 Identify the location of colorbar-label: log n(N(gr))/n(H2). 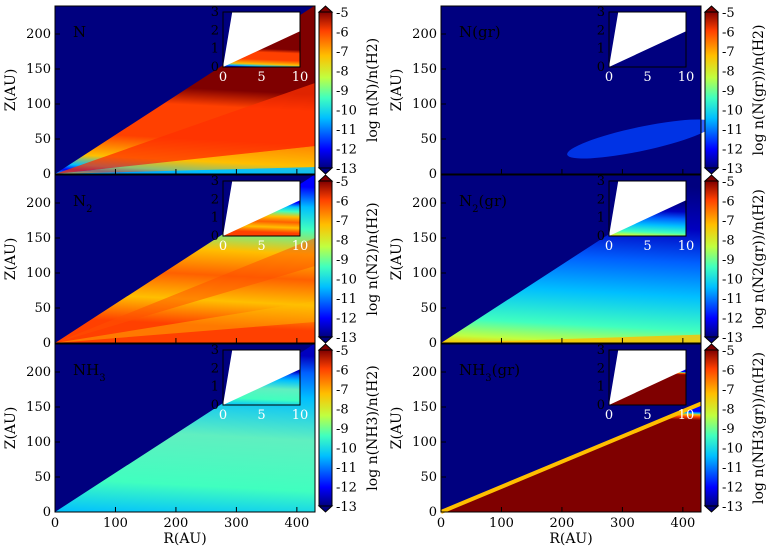
(759, 90).